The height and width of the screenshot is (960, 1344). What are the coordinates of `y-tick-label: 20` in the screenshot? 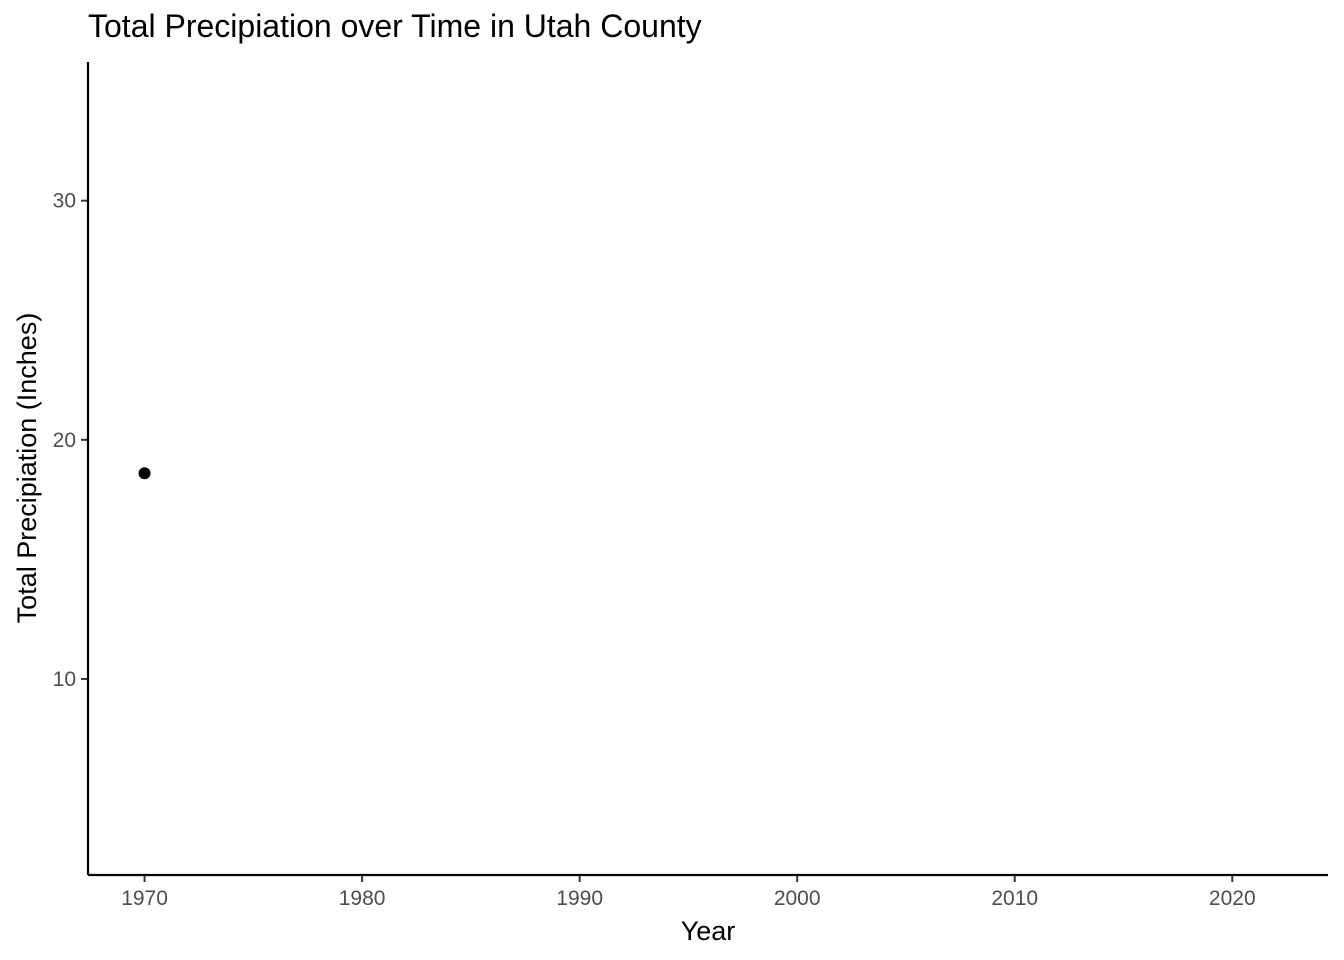 It's located at (64, 440).